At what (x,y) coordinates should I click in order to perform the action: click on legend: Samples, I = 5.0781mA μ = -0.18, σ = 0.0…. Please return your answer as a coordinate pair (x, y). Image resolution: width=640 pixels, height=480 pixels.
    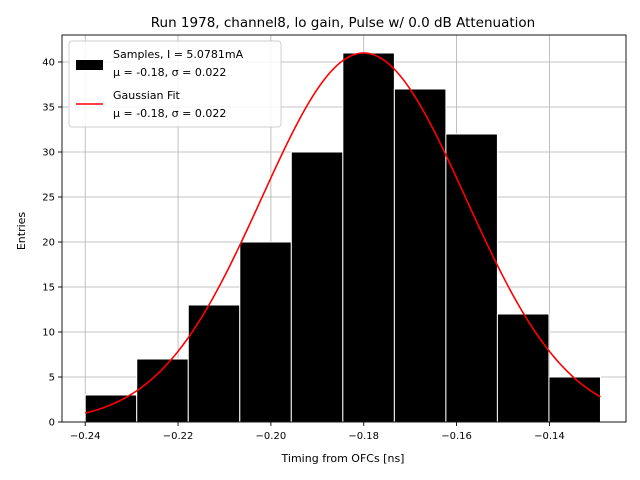
    Looking at the image, I should click on (175, 84).